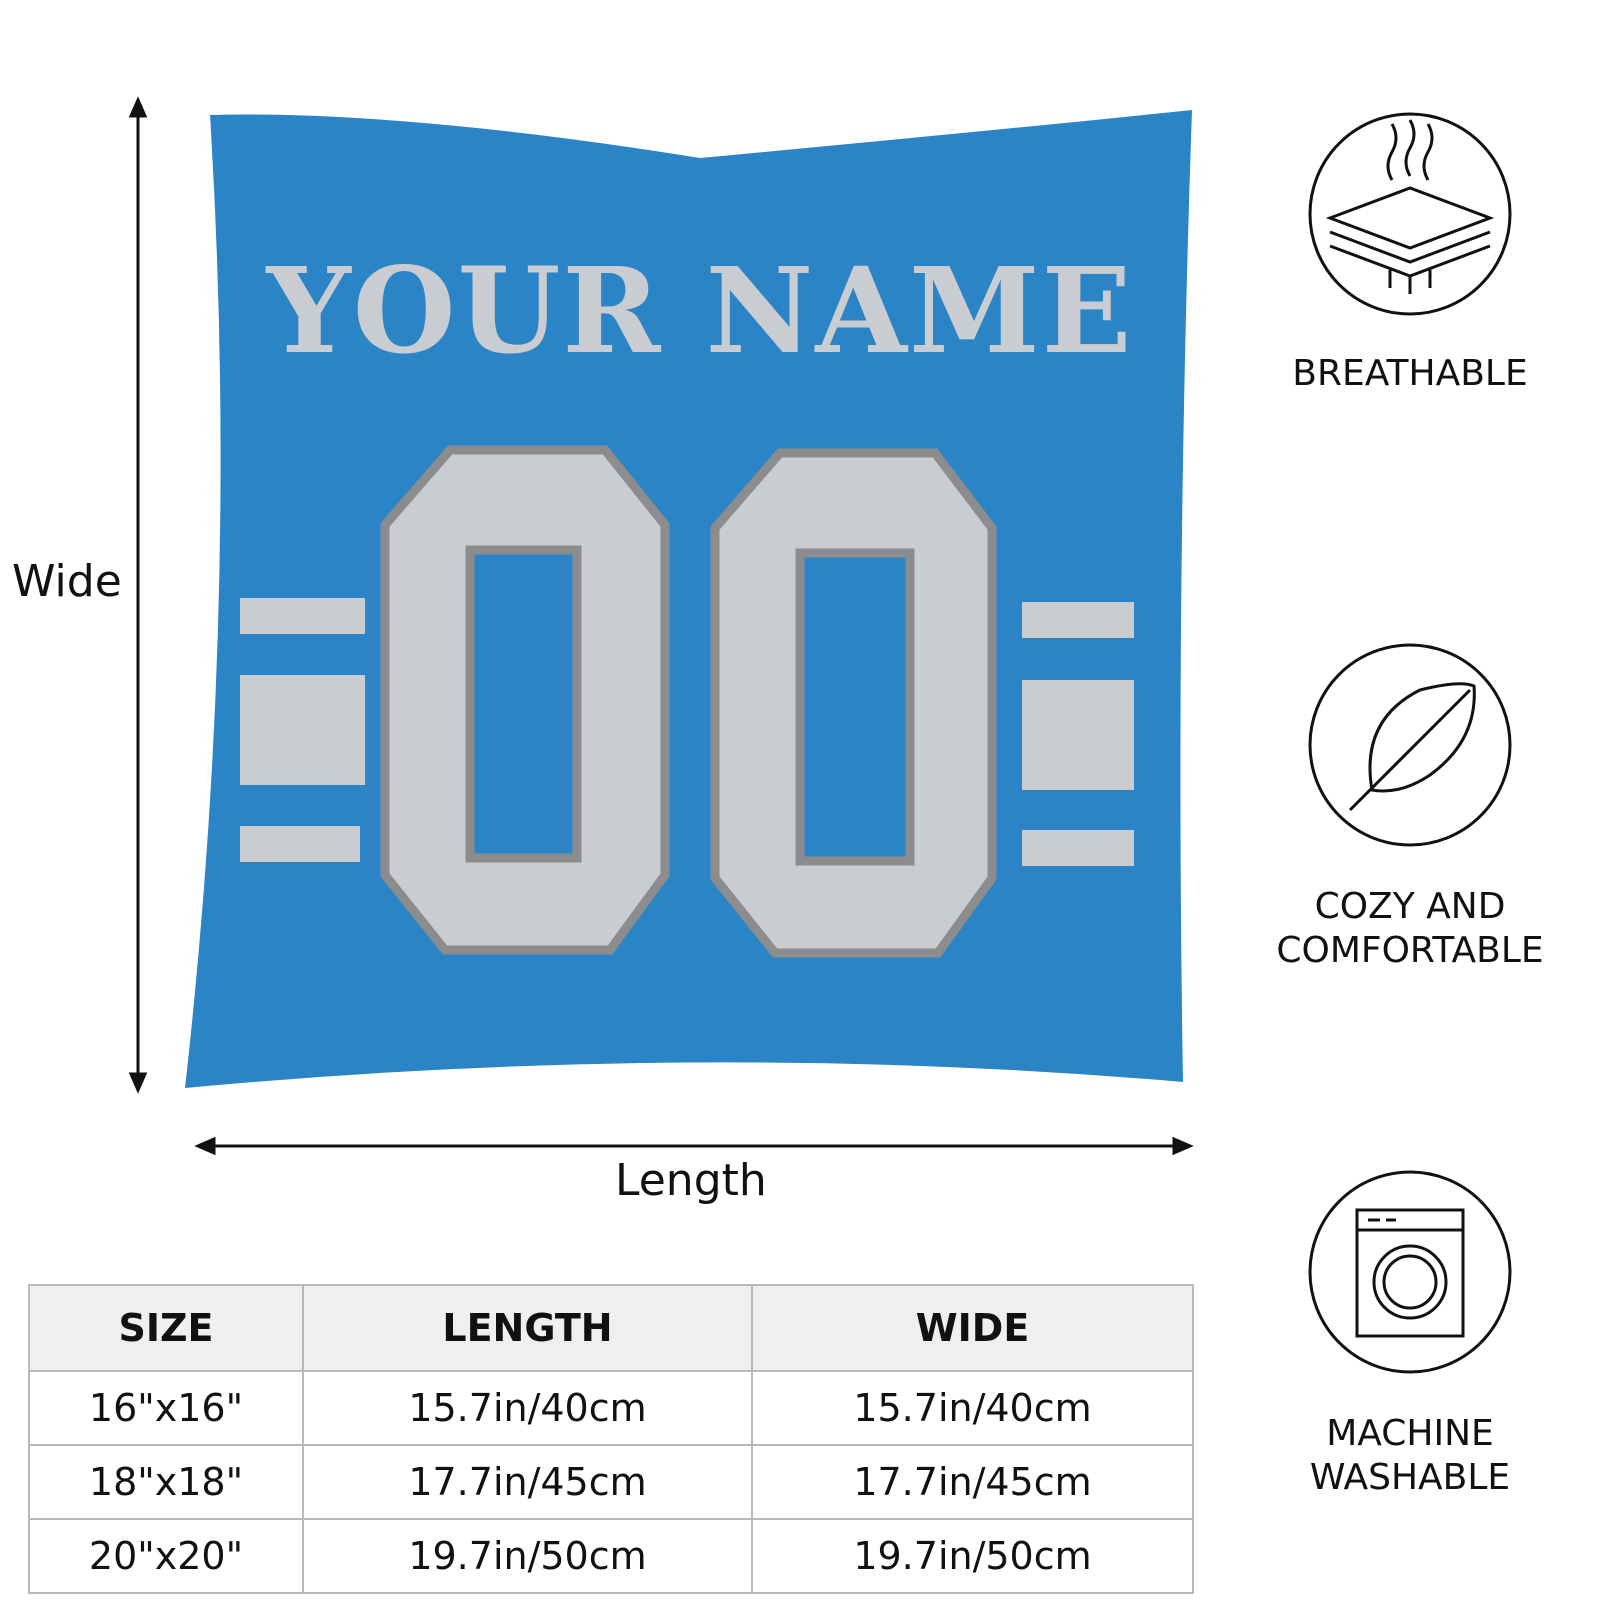  What do you see at coordinates (1410, 214) in the screenshot?
I see `breathable-layers-icon` at bounding box center [1410, 214].